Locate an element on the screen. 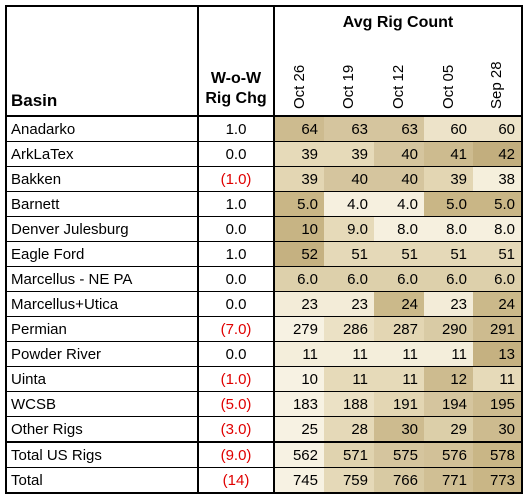 This screenshot has width=526, height=495. rig-count-cell: 183 is located at coordinates (299, 404).